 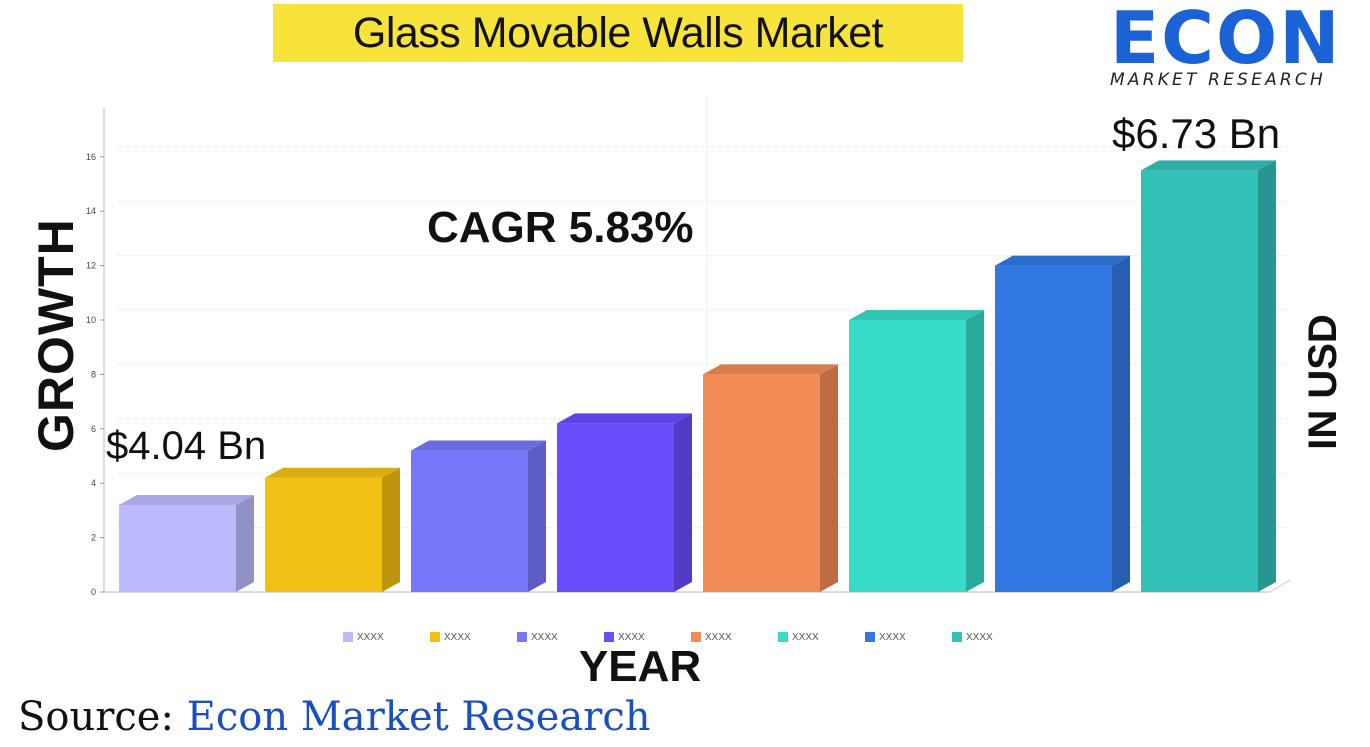 What do you see at coordinates (93, 592) in the screenshot?
I see `y-tick-label: 0` at bounding box center [93, 592].